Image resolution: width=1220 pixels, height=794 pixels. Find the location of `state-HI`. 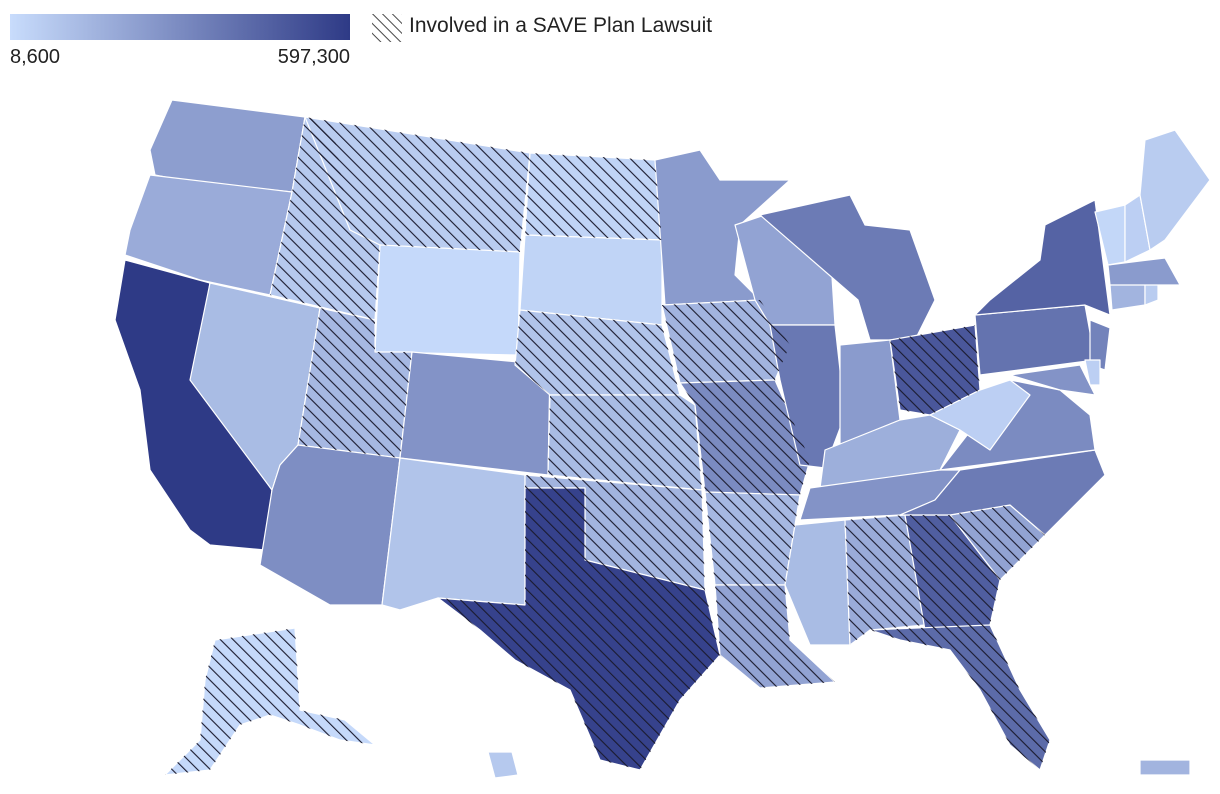

state-HI is located at coordinates (503, 765).